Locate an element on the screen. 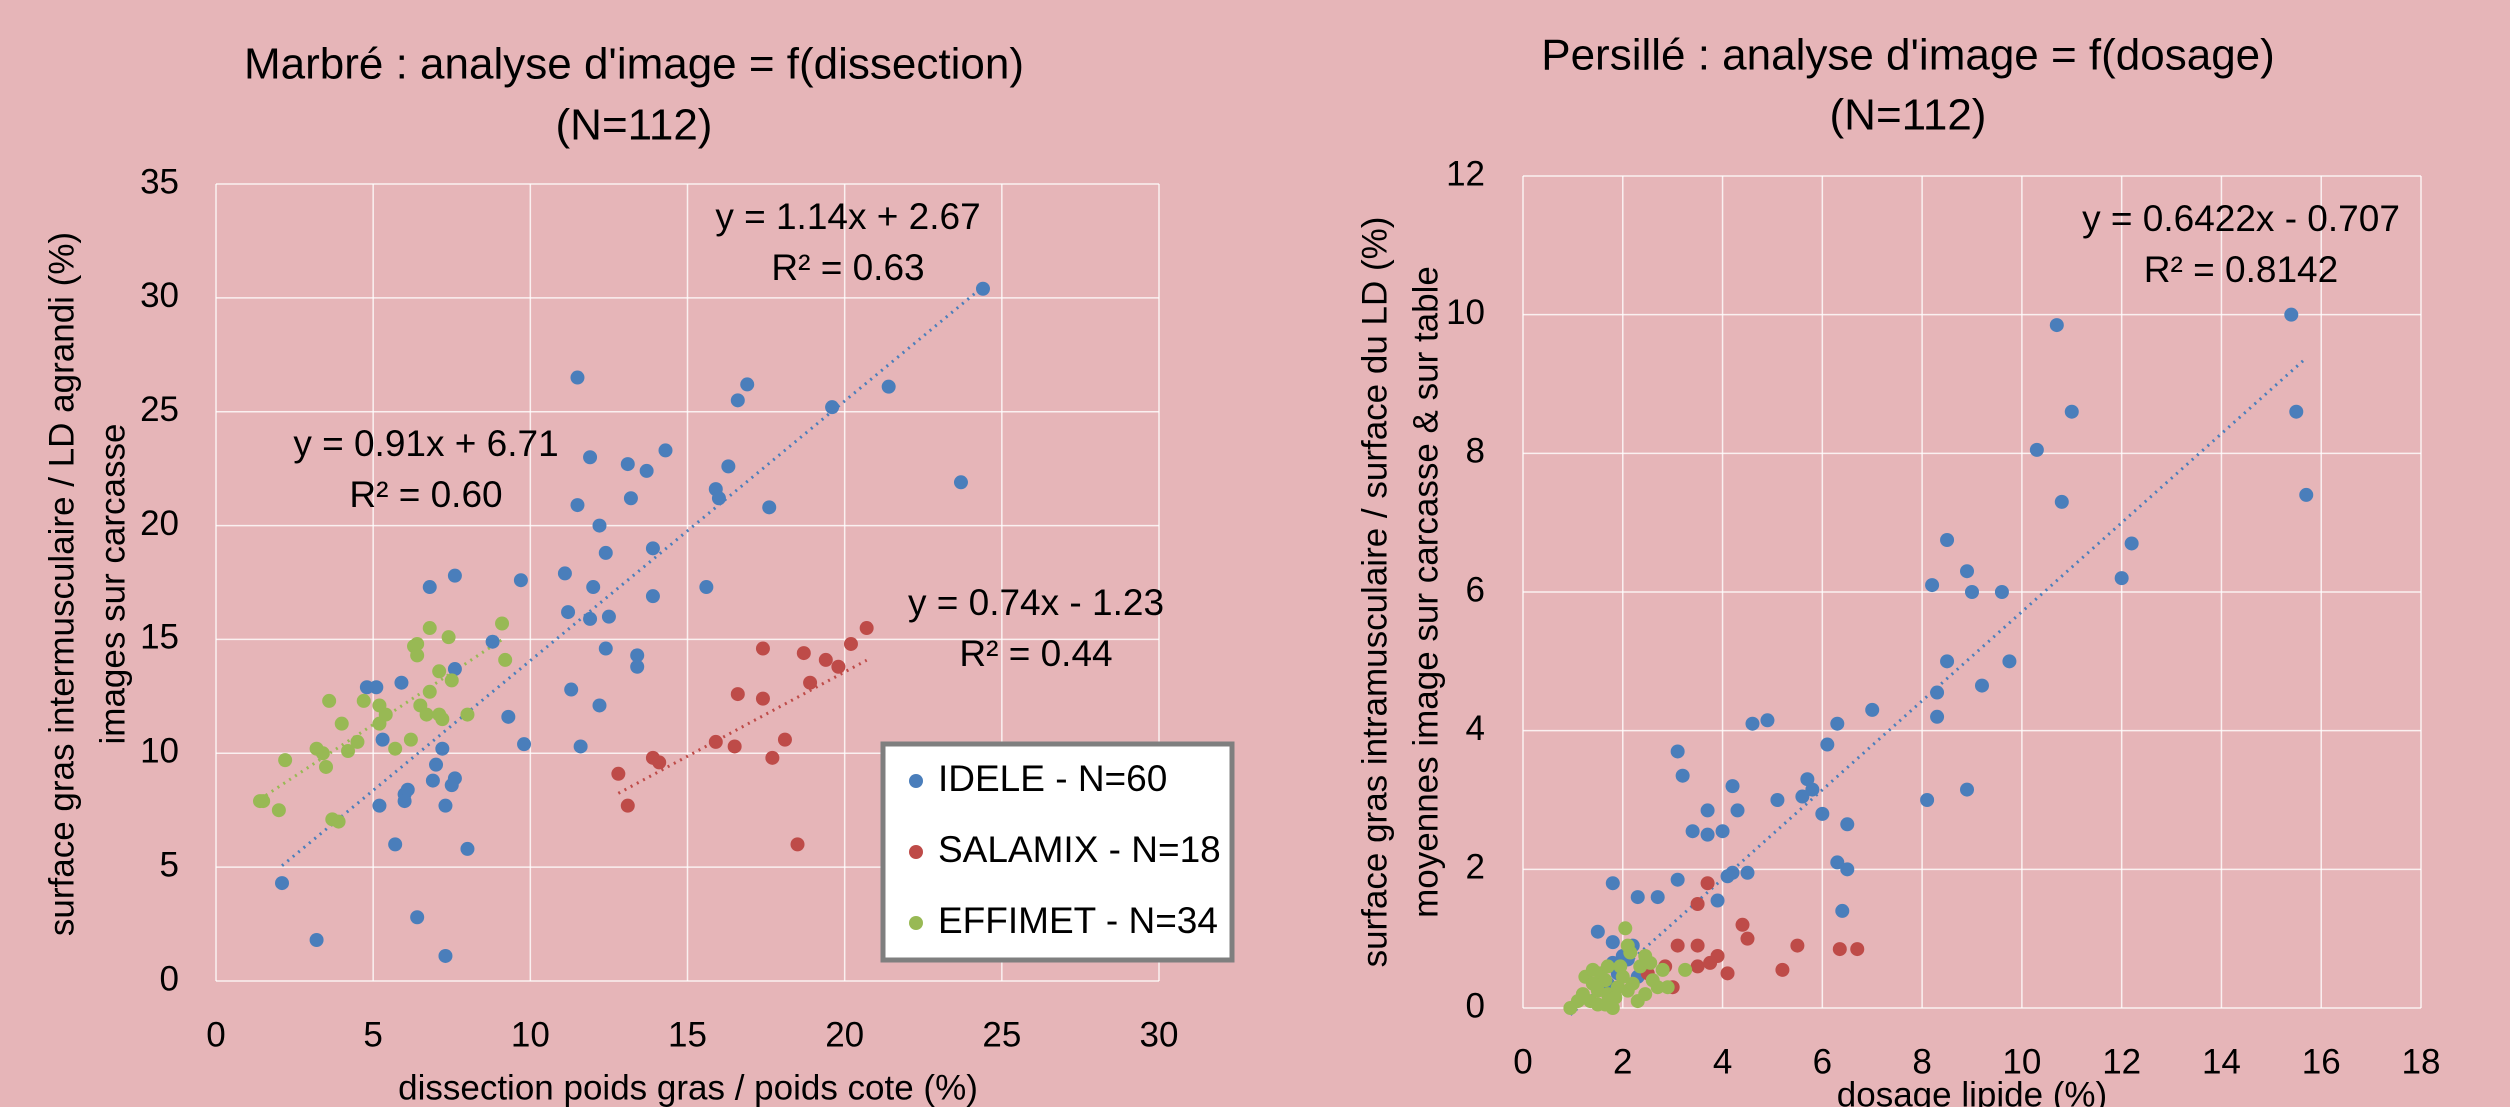 Image resolution: width=2510 pixels, height=1107 pixels. chart-title: Marbré : analyse d'image = f(dissection) is located at coordinates (634, 64).